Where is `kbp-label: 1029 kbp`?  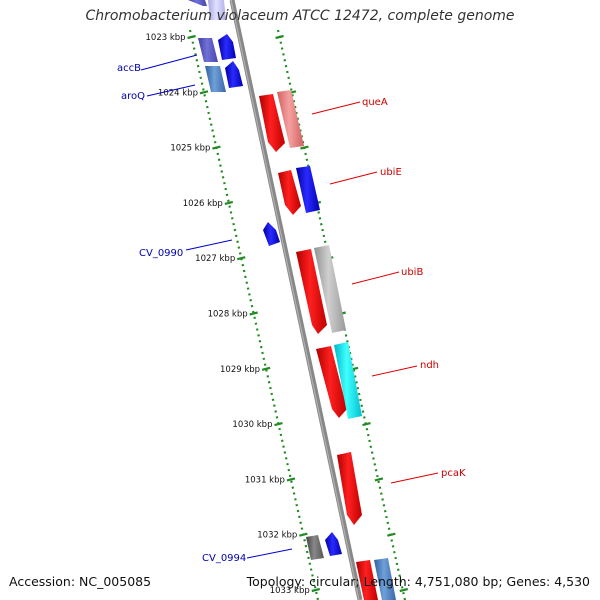
kbp-label: 1029 kbp is located at coordinates (240, 370).